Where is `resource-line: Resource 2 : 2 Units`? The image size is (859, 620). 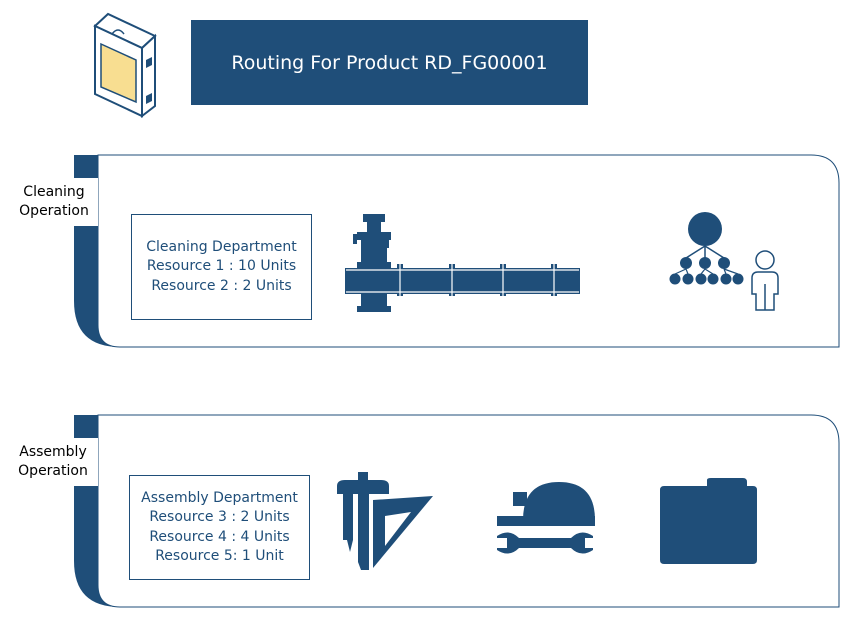 resource-line: Resource 2 : 2 Units is located at coordinates (221, 285).